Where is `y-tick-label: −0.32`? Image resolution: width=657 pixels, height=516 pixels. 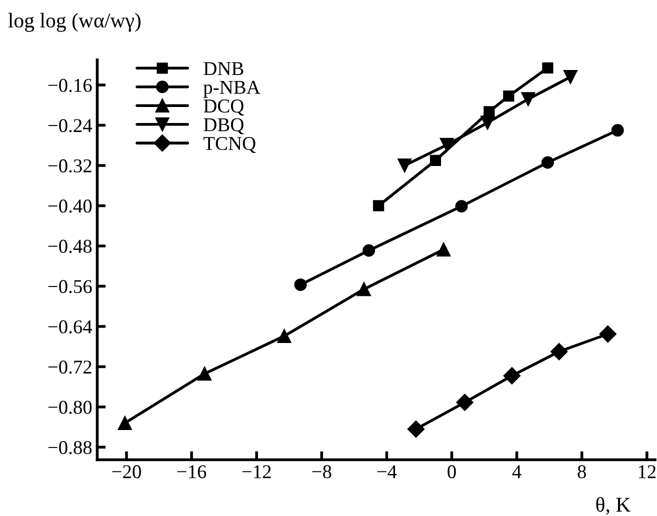
y-tick-label: −0.32 is located at coordinates (70, 166).